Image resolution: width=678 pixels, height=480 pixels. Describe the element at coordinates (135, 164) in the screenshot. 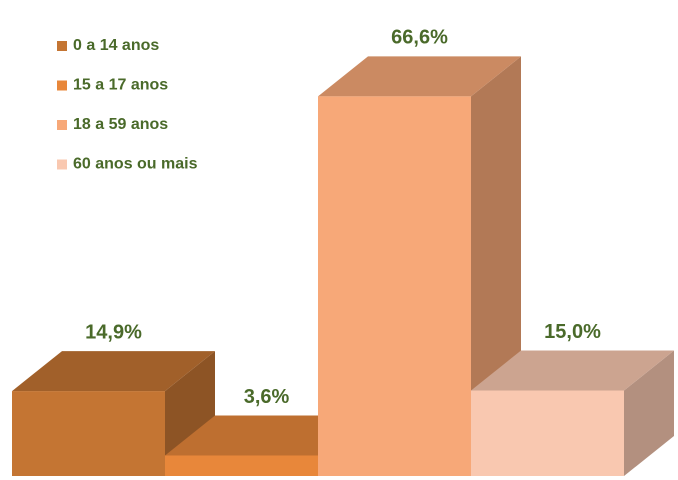

I see `legend-label: 60 anos ou mais` at that location.